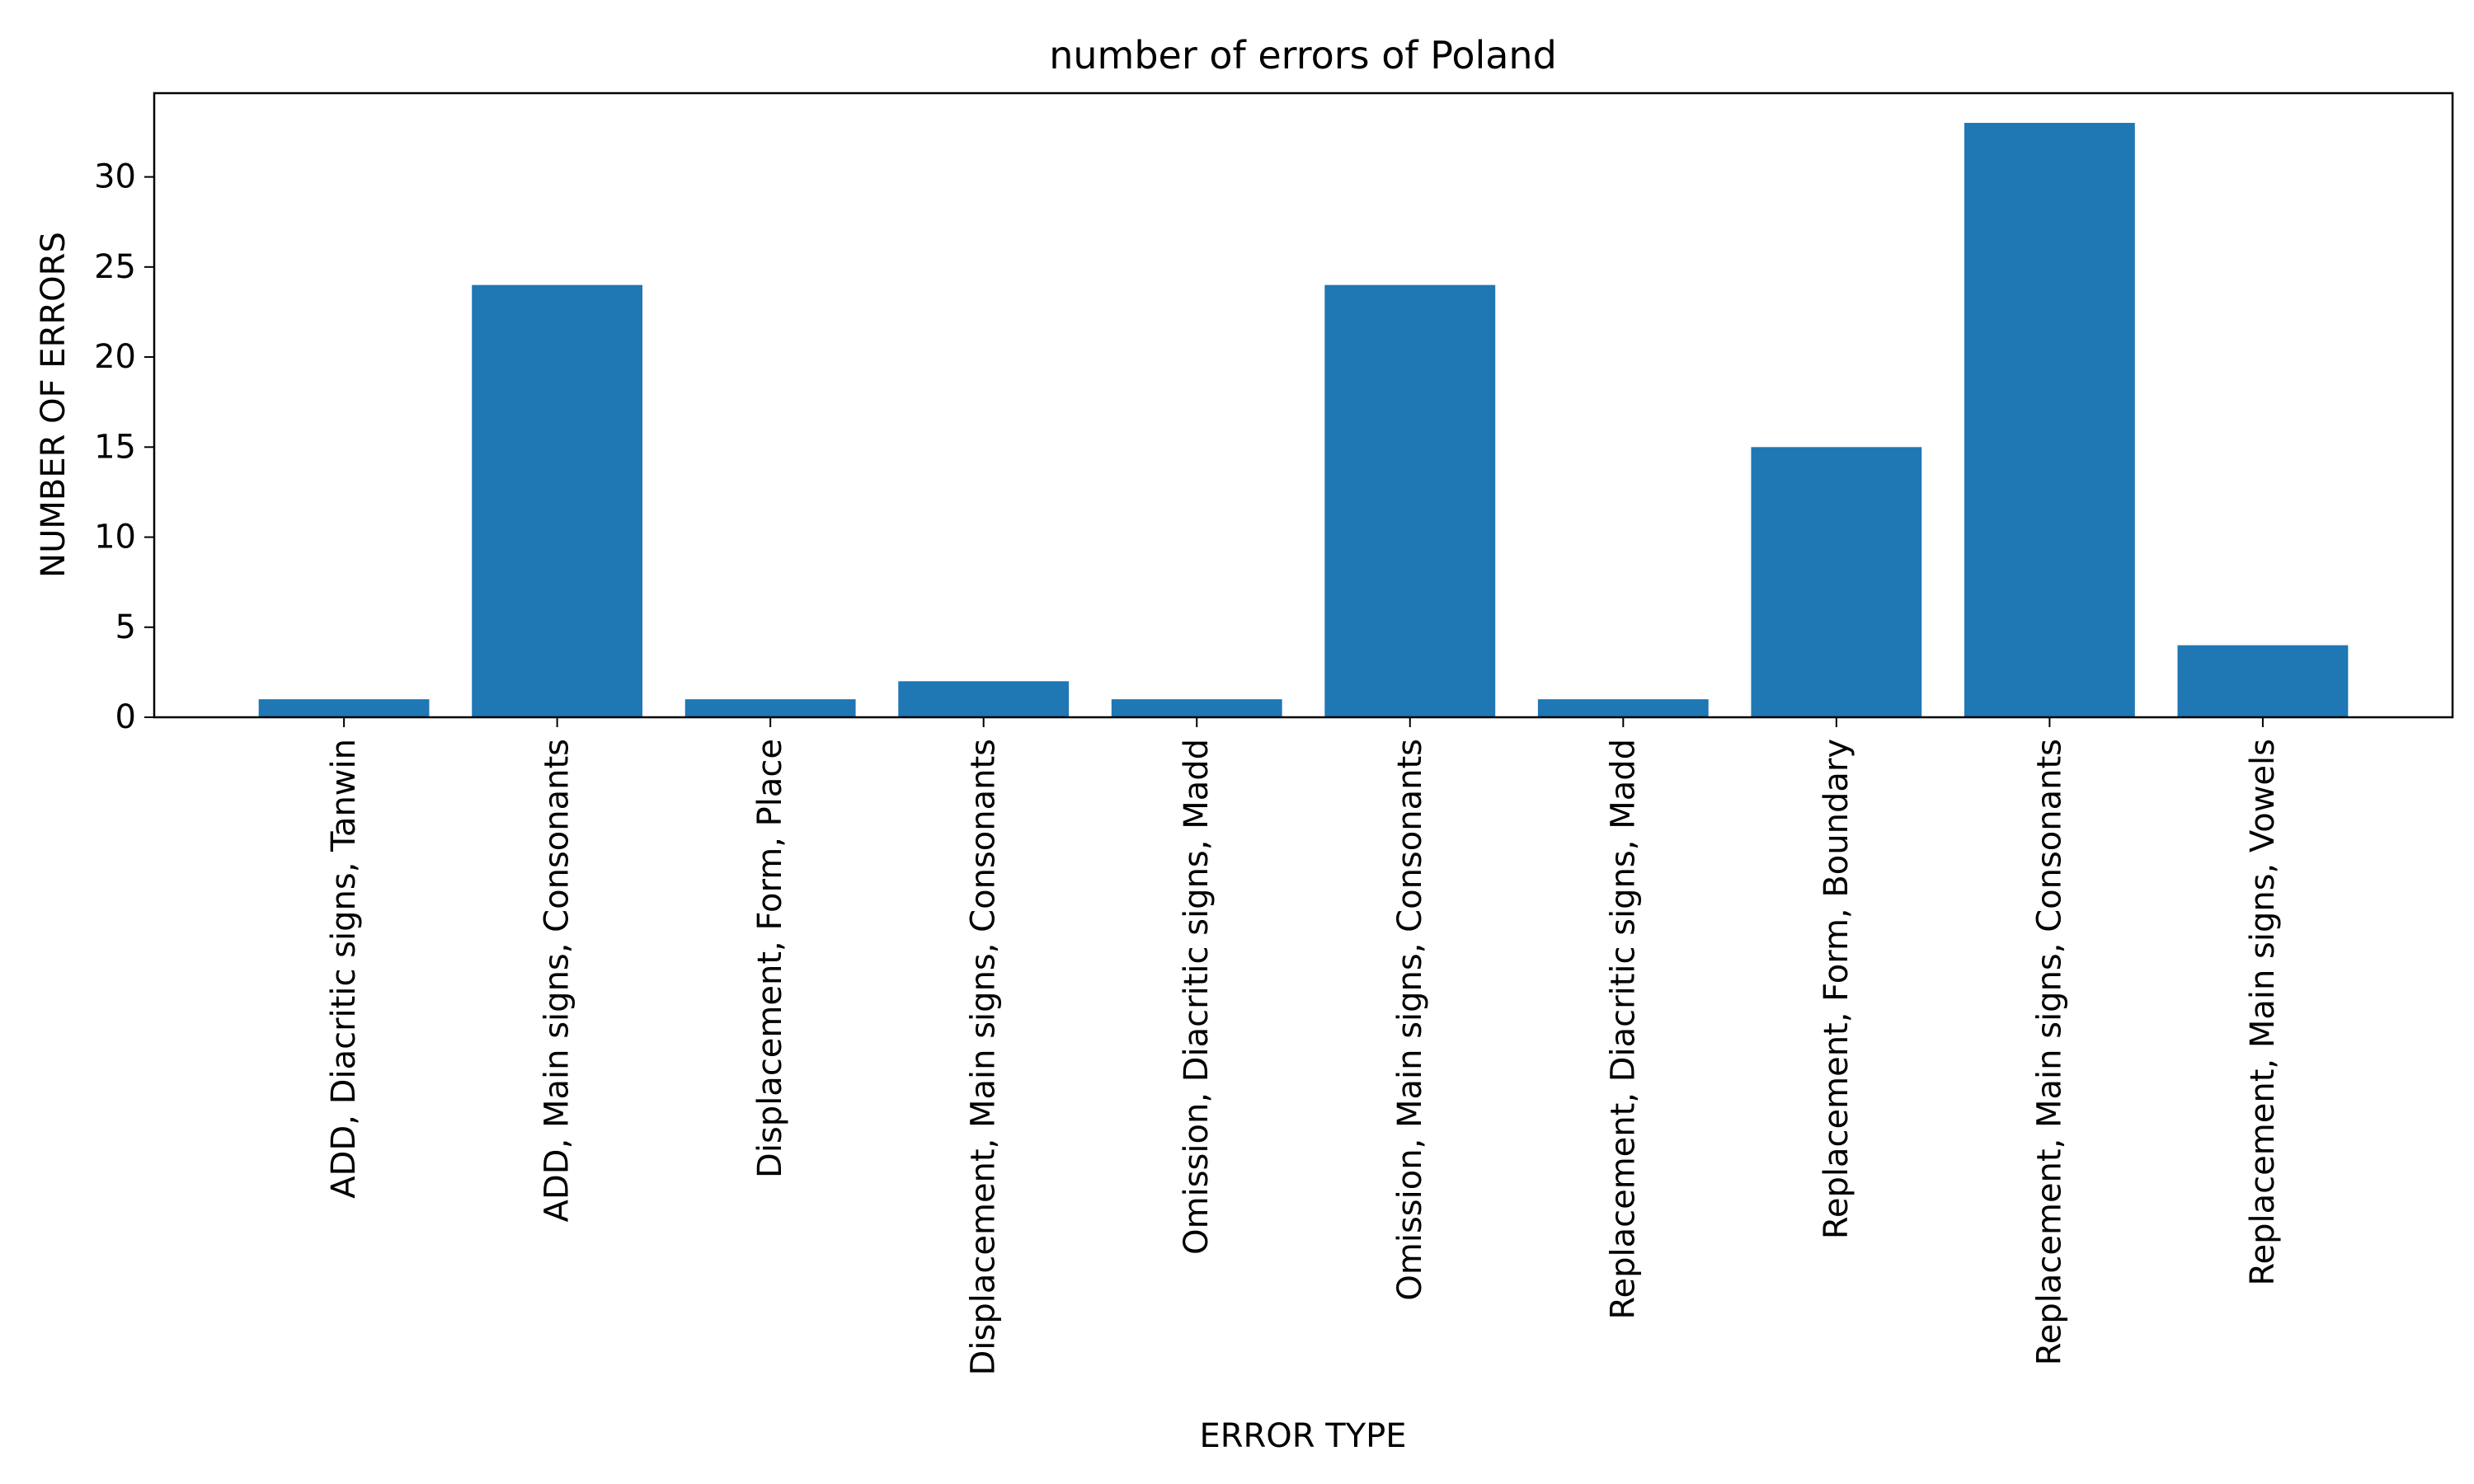 This screenshot has height=1484, width=2474. Describe the element at coordinates (115, 177) in the screenshot. I see `y-tick-label: 30` at that location.